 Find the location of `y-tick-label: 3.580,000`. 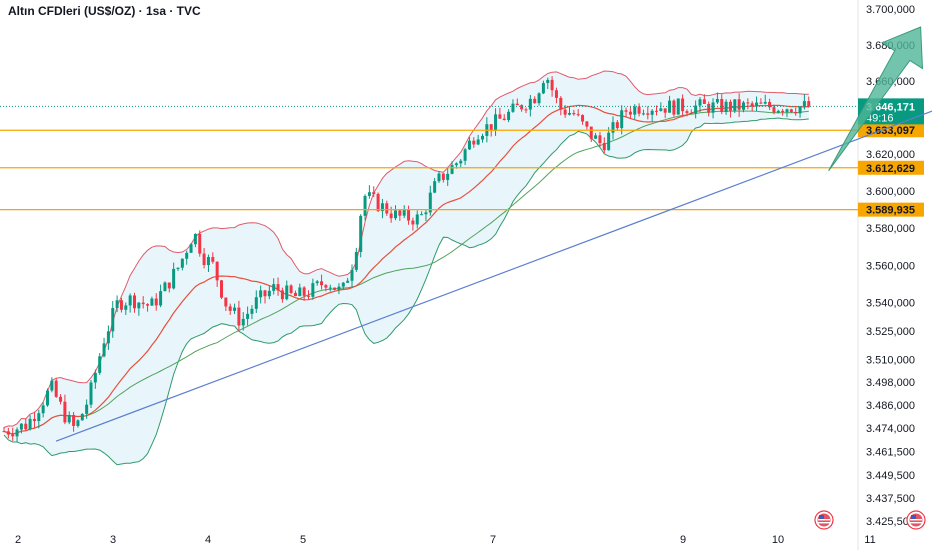

y-tick-label: 3.580,000 is located at coordinates (890, 229).